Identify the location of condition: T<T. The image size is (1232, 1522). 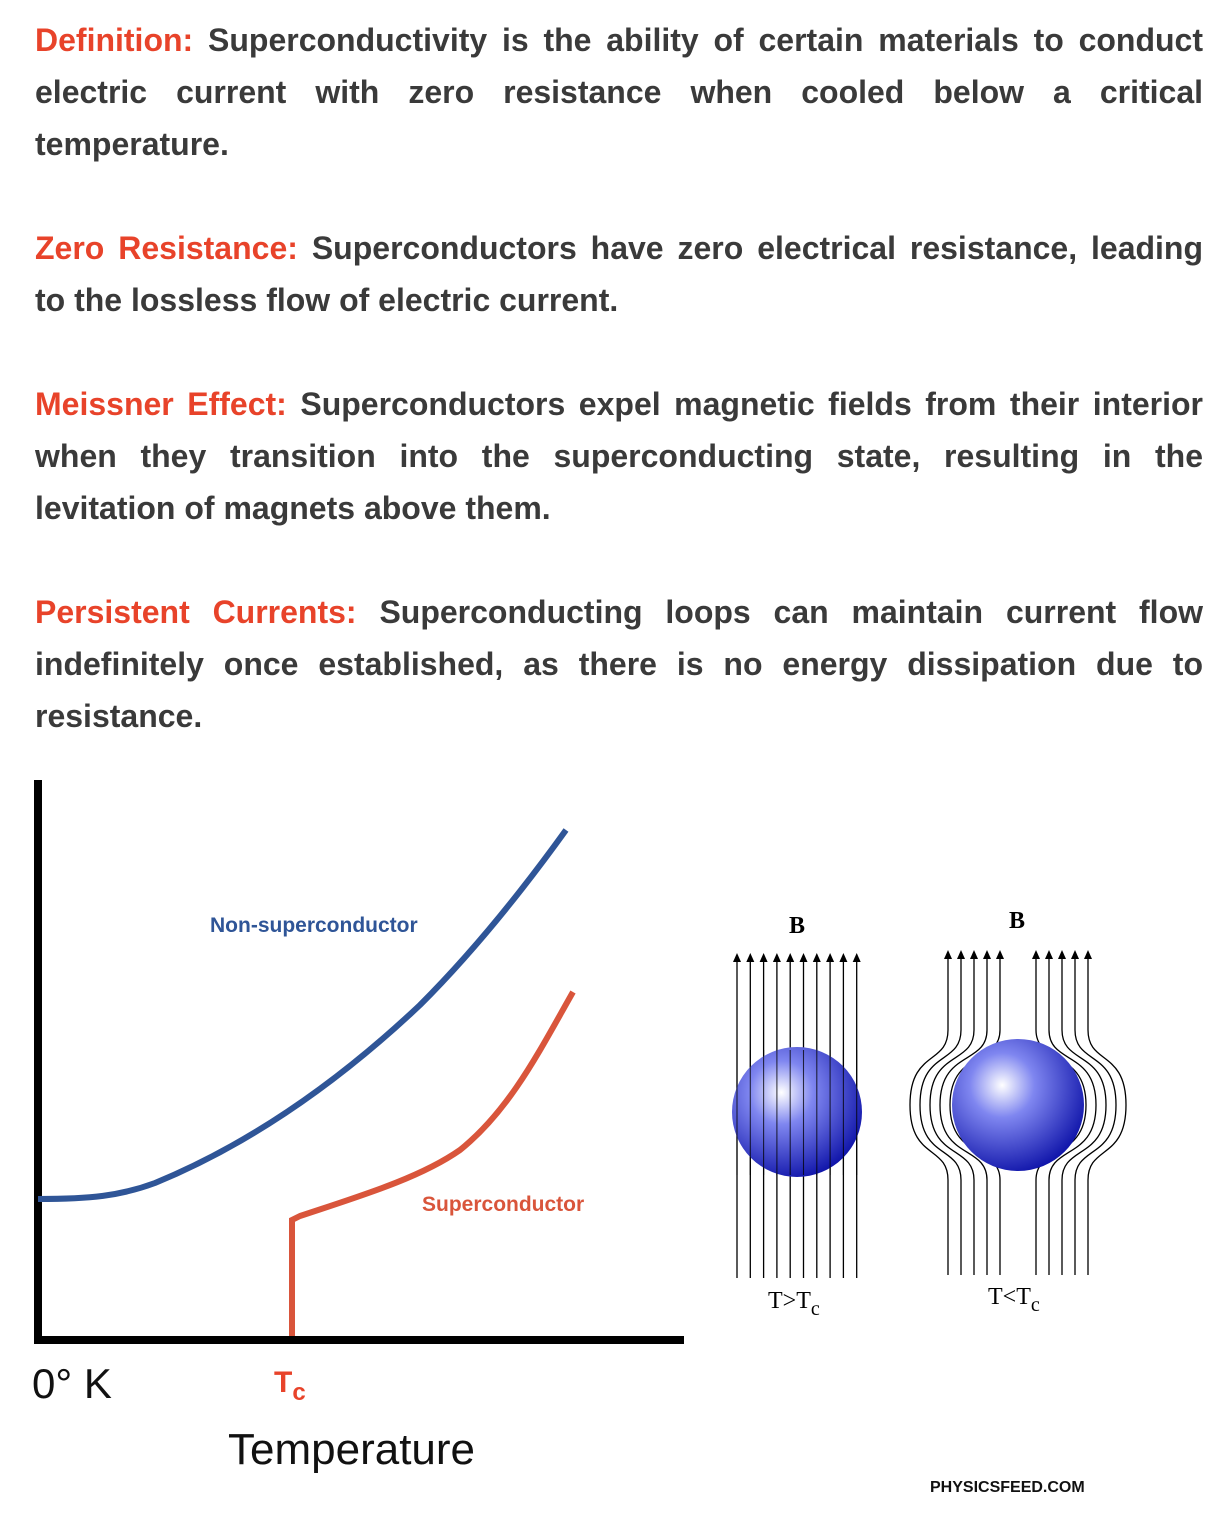
(1009, 1297).